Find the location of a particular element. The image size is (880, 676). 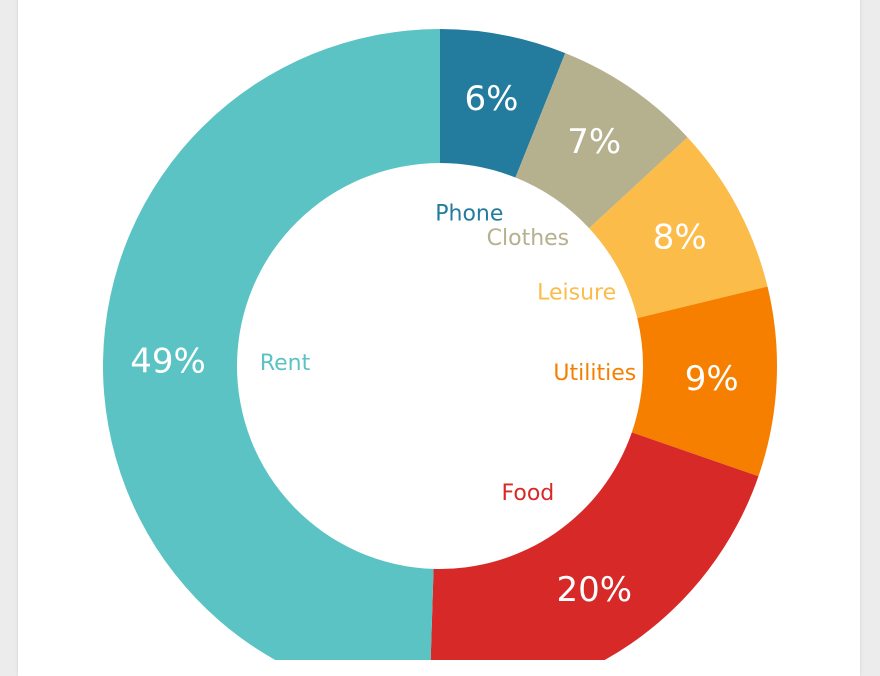

value-label-food: 20% is located at coordinates (594, 590).